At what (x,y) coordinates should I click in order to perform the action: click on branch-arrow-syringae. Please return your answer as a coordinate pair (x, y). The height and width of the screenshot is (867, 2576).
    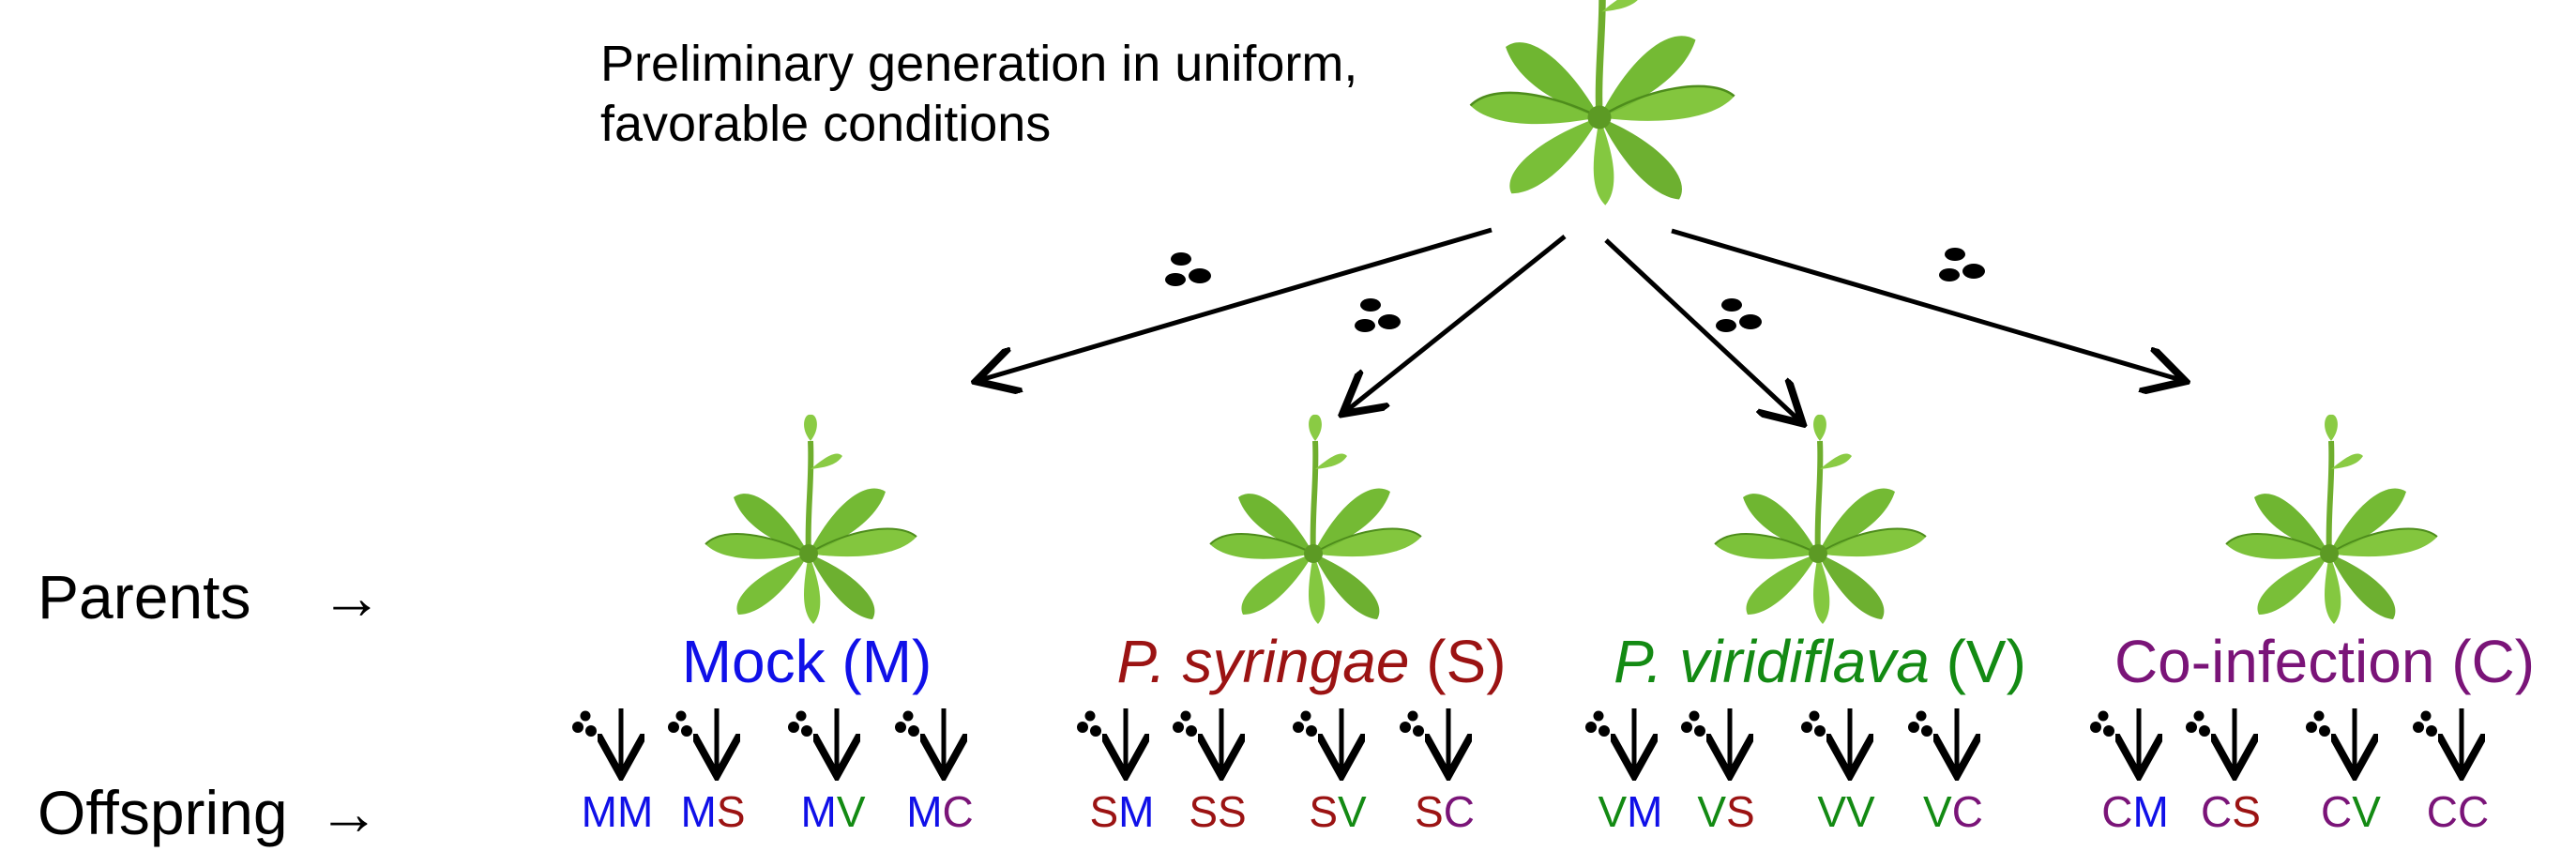
    Looking at the image, I should click on (1456, 323).